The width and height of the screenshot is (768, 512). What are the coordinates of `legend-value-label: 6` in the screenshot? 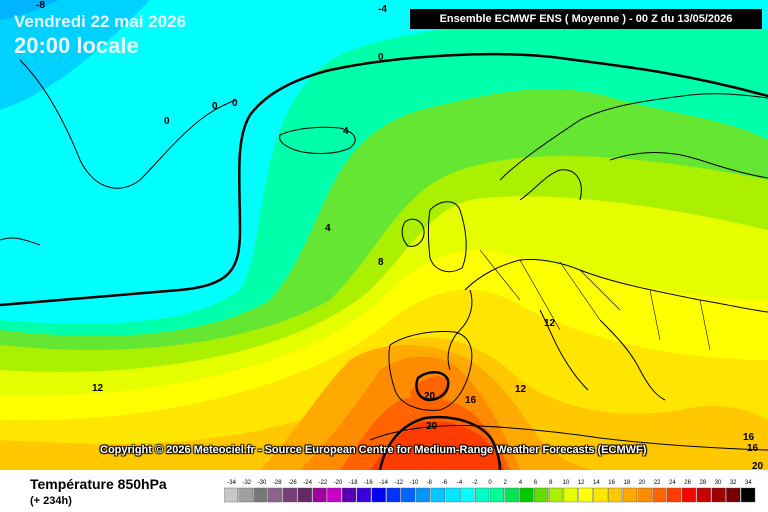 It's located at (536, 483).